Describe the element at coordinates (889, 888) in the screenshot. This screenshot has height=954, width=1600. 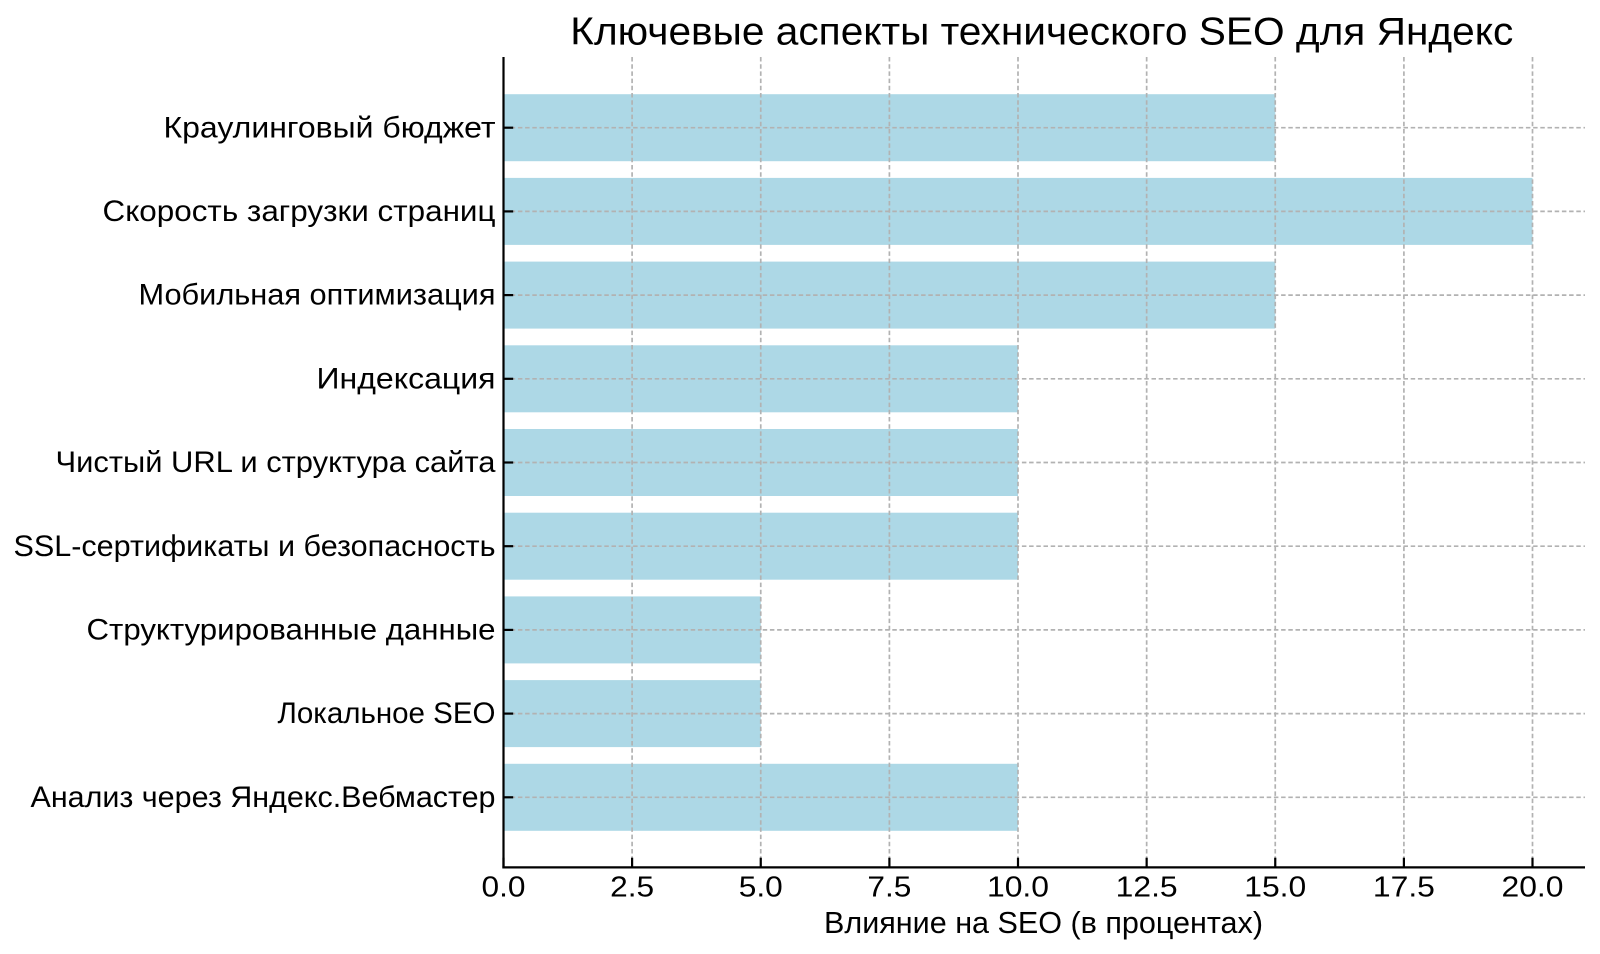
I see `svg-text: 7.5` at that location.